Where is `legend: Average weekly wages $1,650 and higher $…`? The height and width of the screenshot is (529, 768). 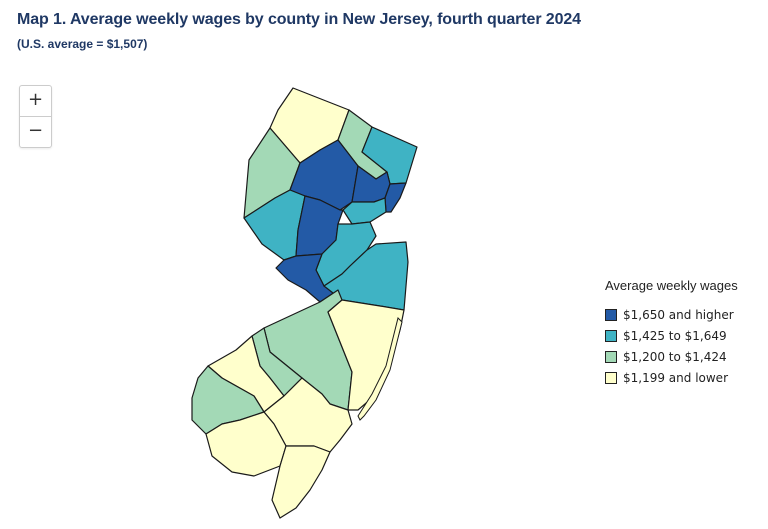 legend: Average weekly wages $1,650 and higher $… is located at coordinates (671, 333).